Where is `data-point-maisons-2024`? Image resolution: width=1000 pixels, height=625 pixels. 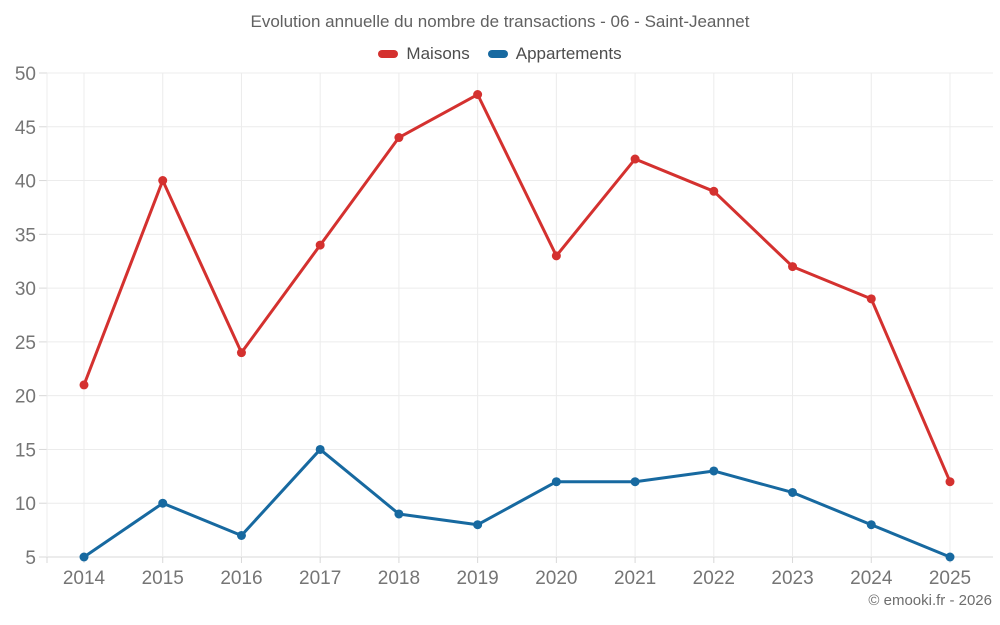 data-point-maisons-2024 is located at coordinates (871, 299).